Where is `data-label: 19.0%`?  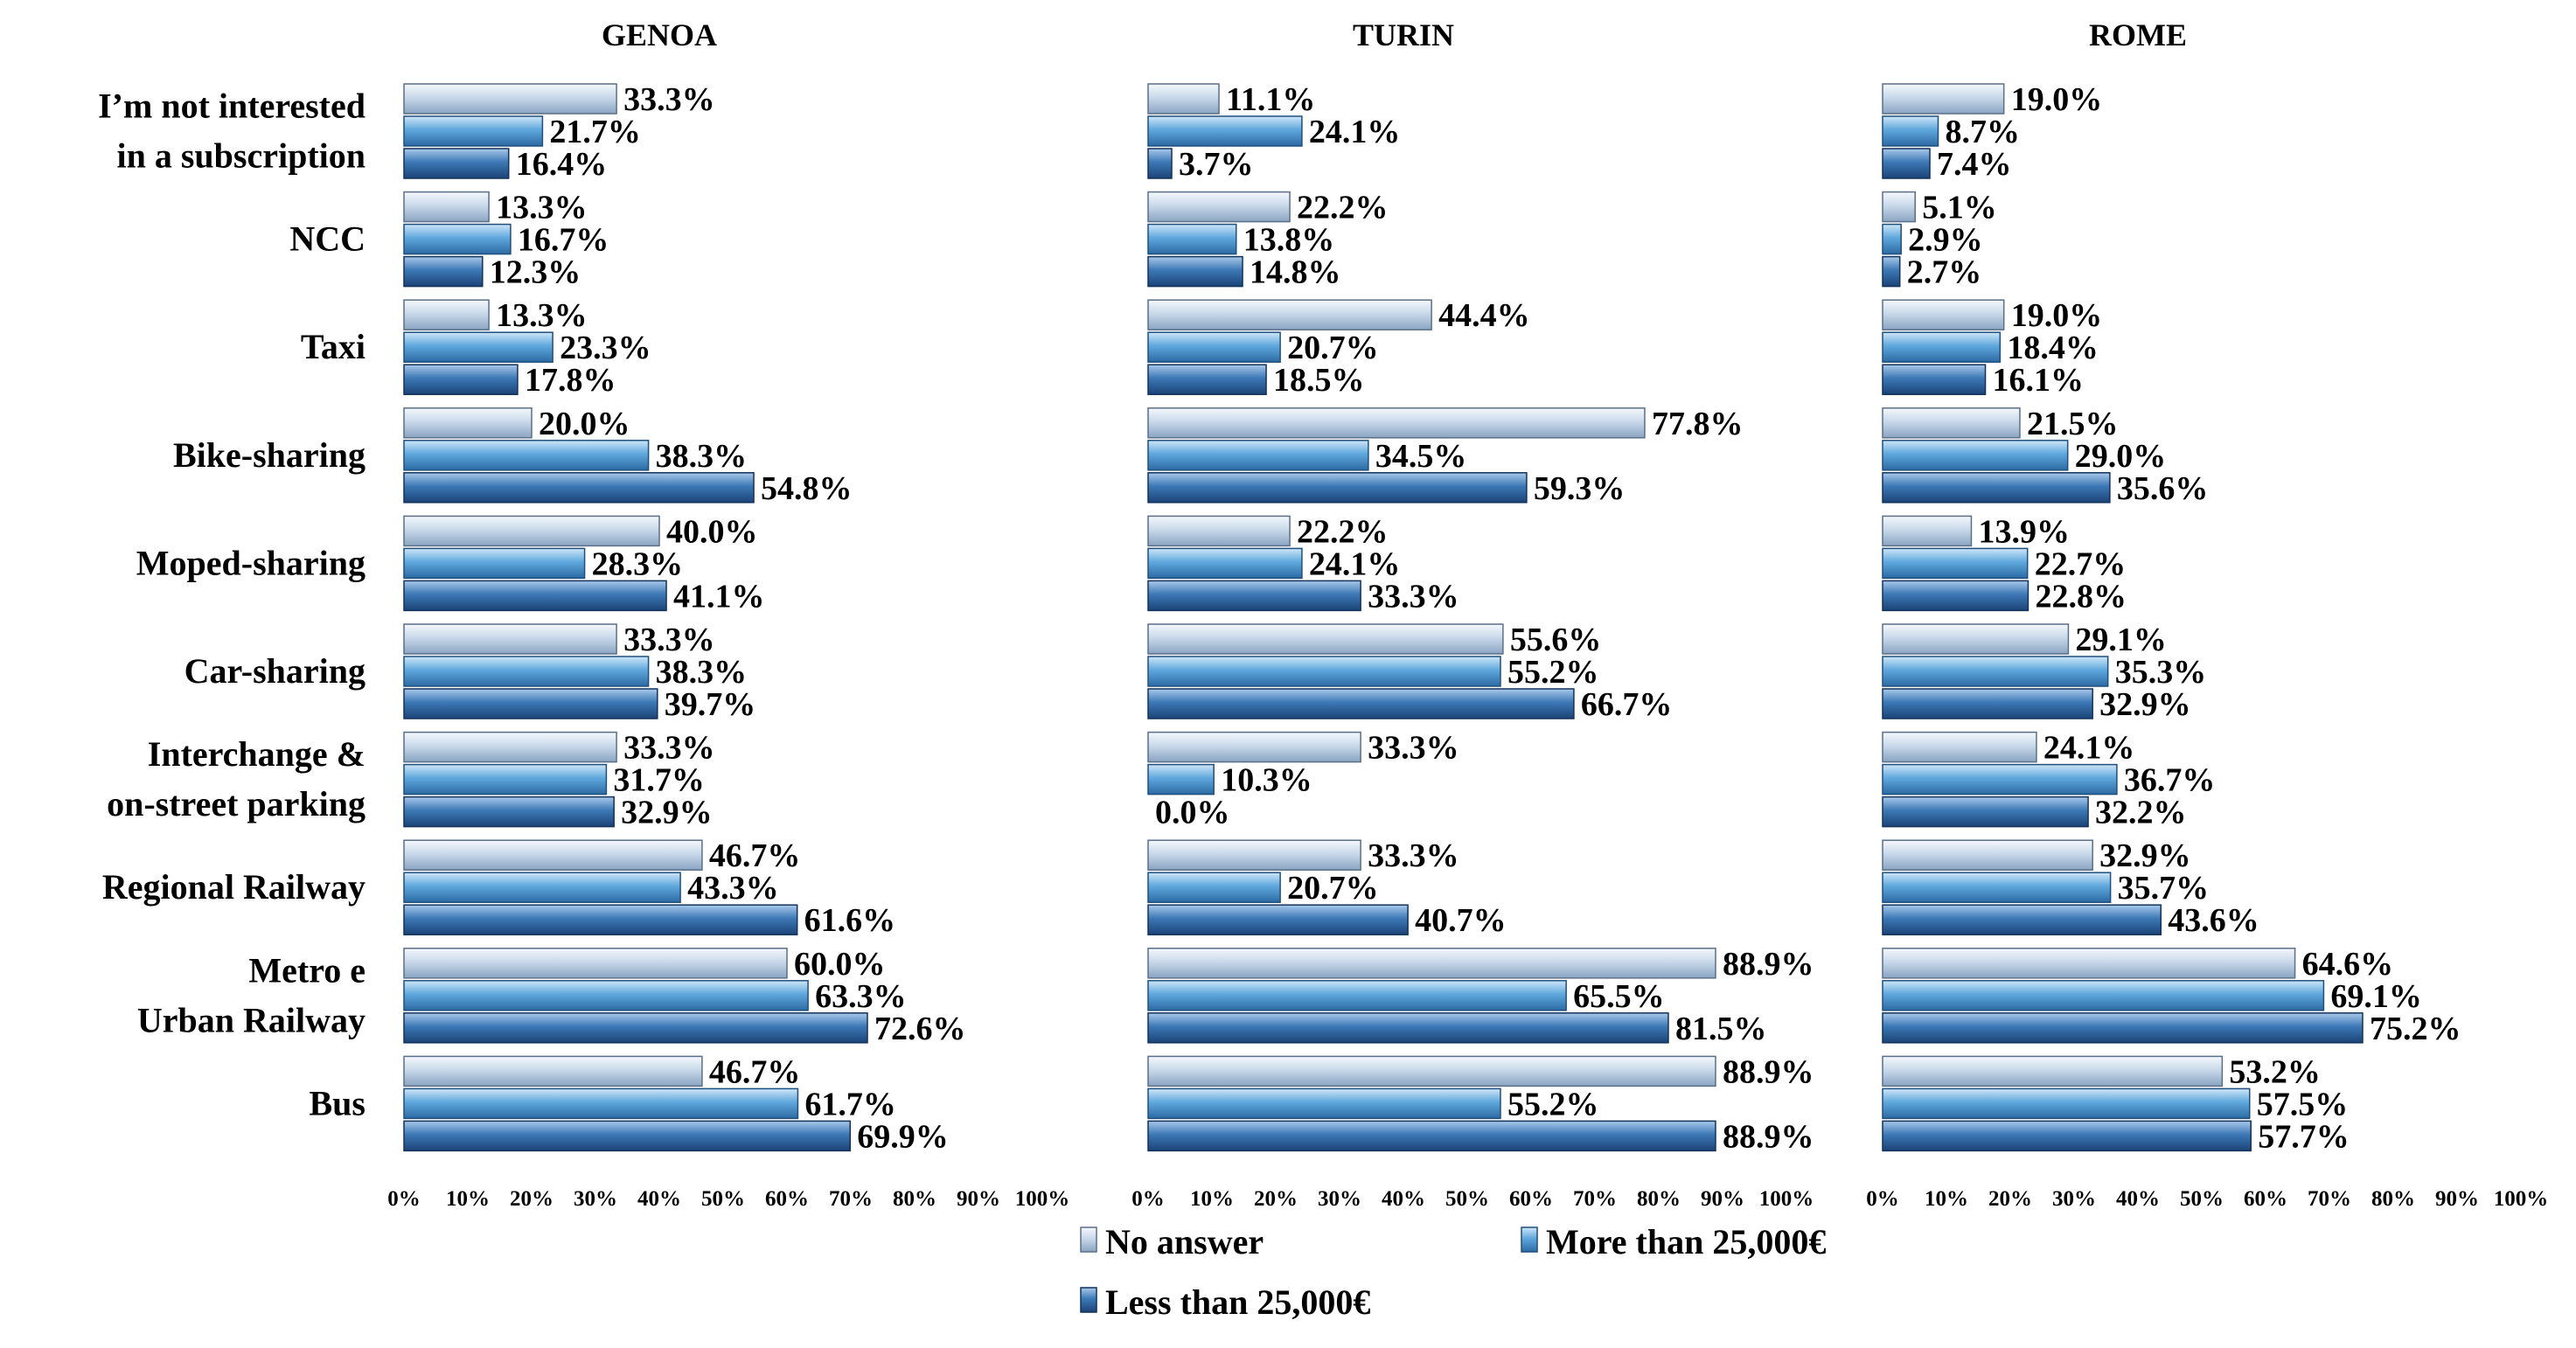 data-label: 19.0% is located at coordinates (2057, 99).